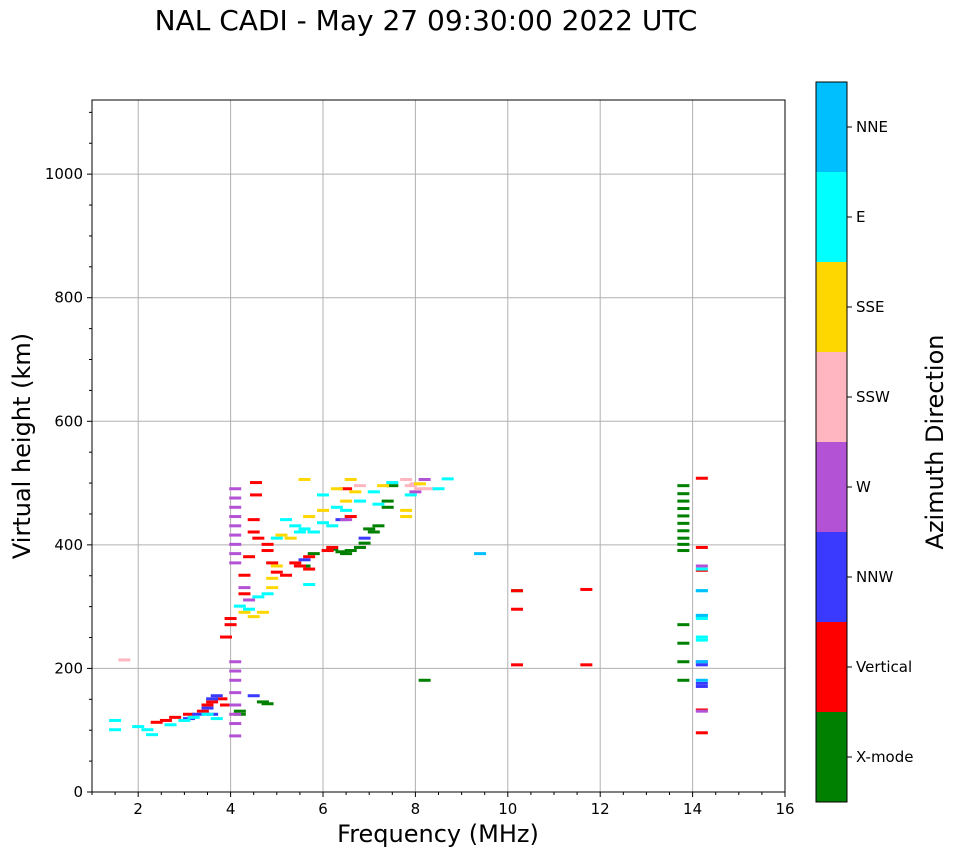 This screenshot has height=857, width=958. What do you see at coordinates (831, 307) in the screenshot?
I see `colorbar-segment-sse` at bounding box center [831, 307].